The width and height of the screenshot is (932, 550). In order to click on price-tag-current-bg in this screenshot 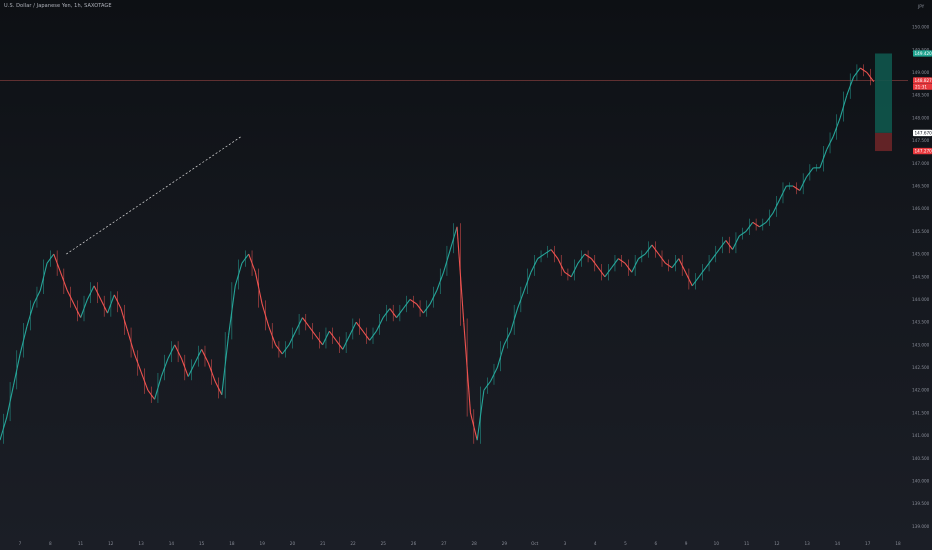, I will do `click(922, 80)`.